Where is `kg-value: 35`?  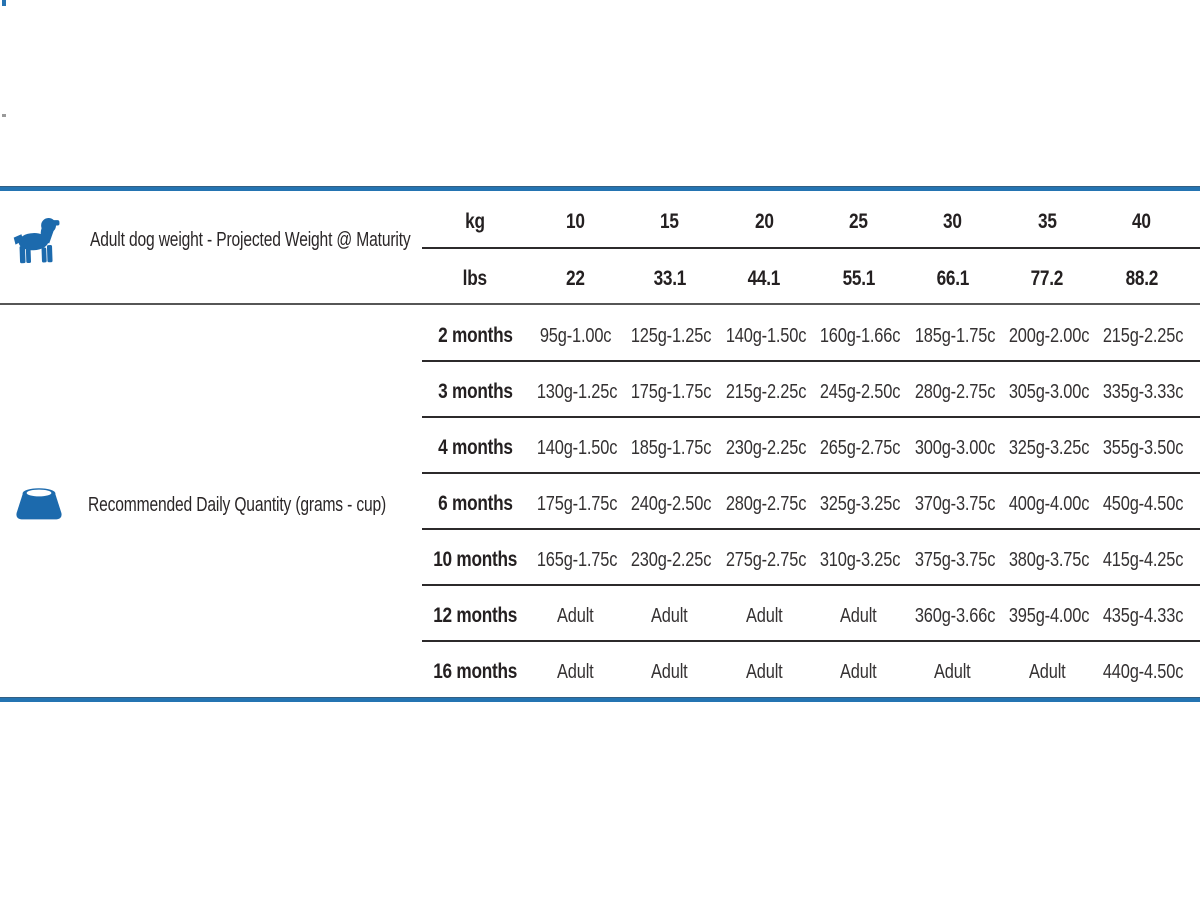 kg-value: 35 is located at coordinates (1047, 222).